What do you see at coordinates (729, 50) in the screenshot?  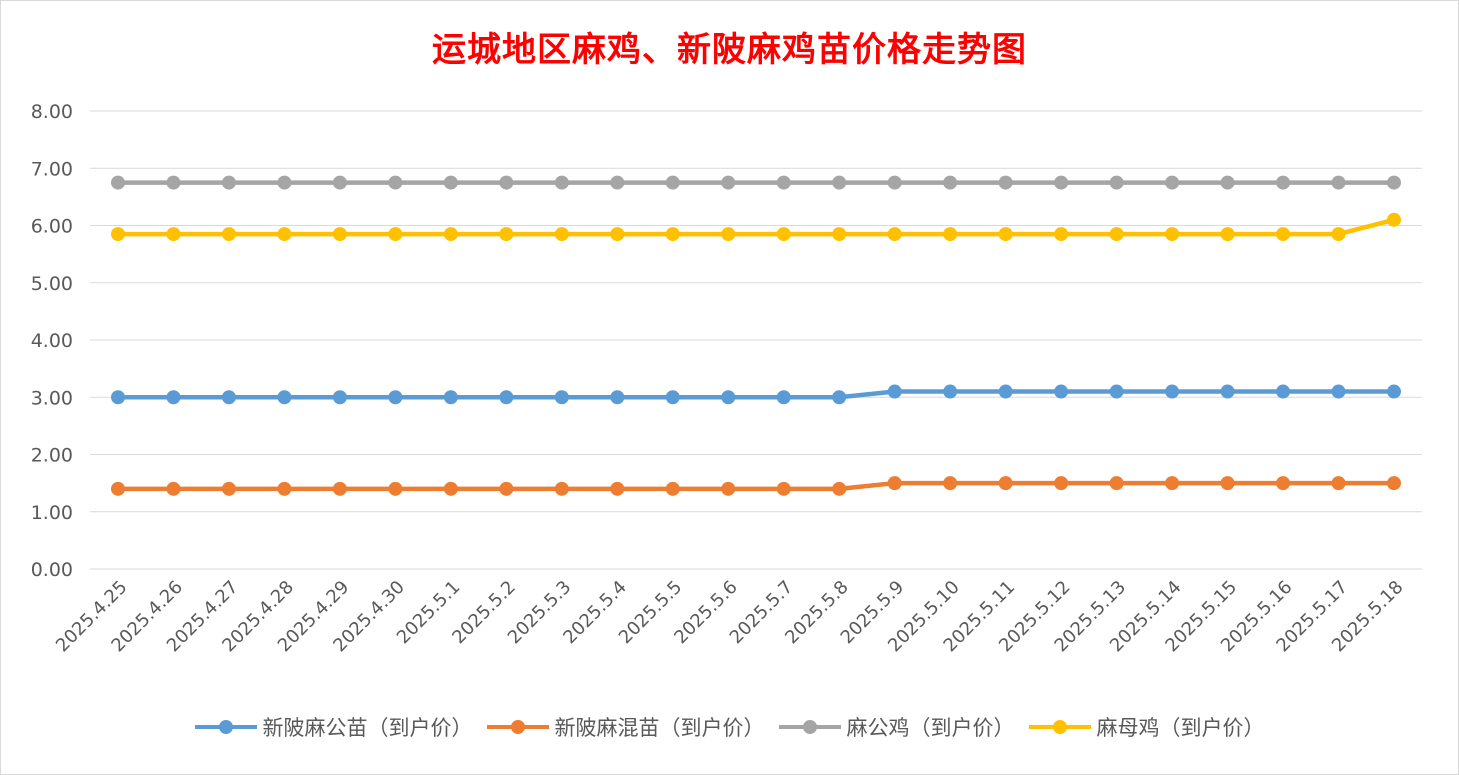 I see `chart-title: 运城地区麻鸡、新陂麻鸡苗价格走势图` at bounding box center [729, 50].